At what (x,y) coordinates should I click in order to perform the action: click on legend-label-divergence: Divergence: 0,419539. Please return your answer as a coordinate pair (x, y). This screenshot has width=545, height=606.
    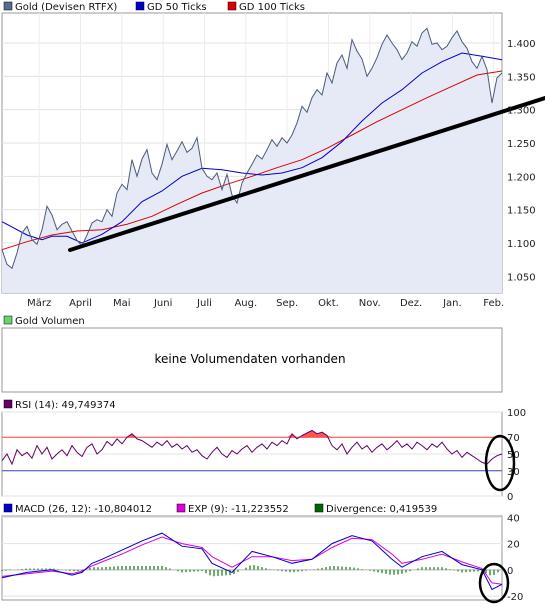
    Looking at the image, I should click on (381, 509).